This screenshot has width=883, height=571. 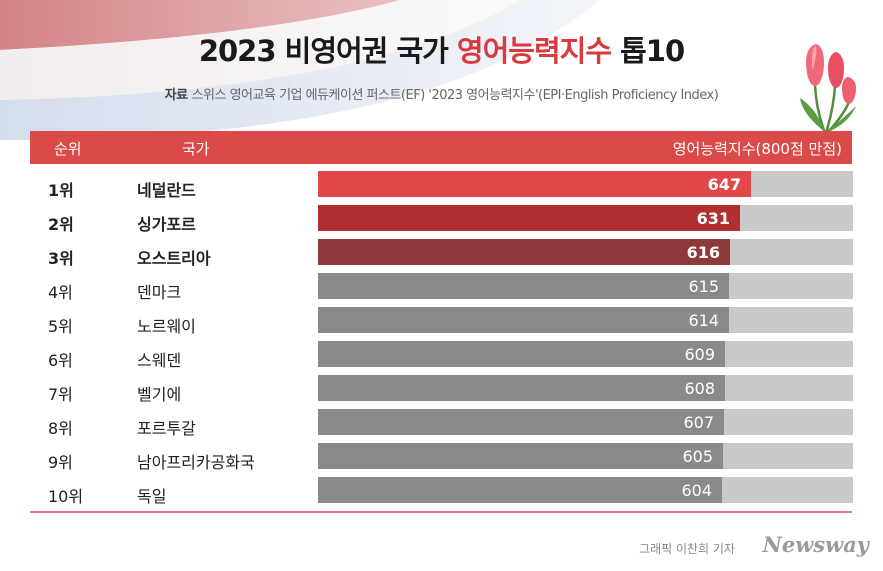 What do you see at coordinates (196, 462) in the screenshot?
I see `country-label: 남아프리카공화국` at bounding box center [196, 462].